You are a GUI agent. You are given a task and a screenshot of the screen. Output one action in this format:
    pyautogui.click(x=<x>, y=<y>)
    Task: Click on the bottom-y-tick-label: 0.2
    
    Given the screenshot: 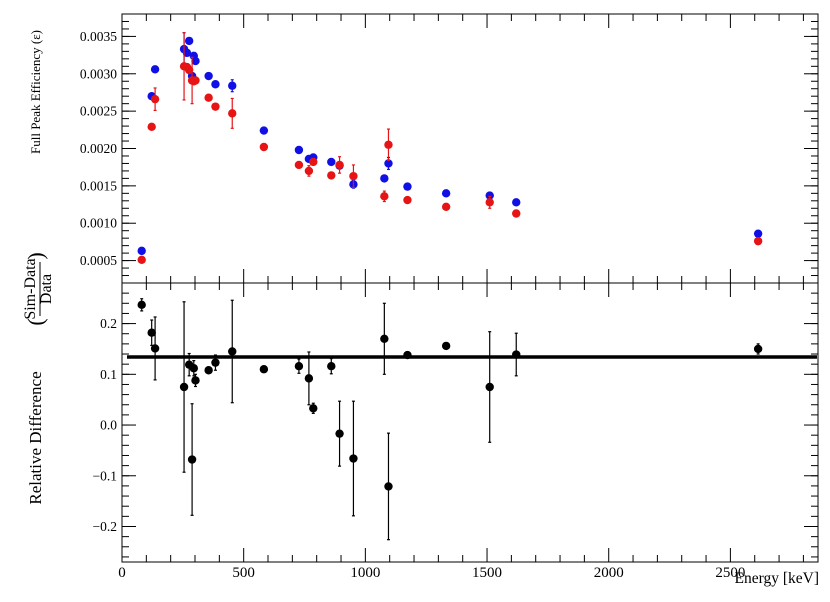 What is the action you would take?
    pyautogui.click(x=108, y=323)
    